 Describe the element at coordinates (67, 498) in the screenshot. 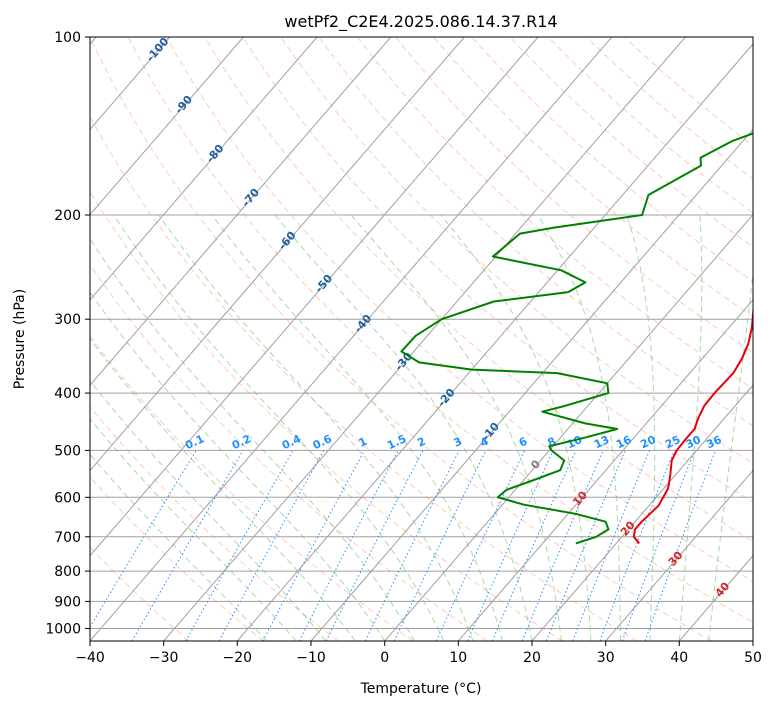

I see `y-tick-label: 600` at that location.